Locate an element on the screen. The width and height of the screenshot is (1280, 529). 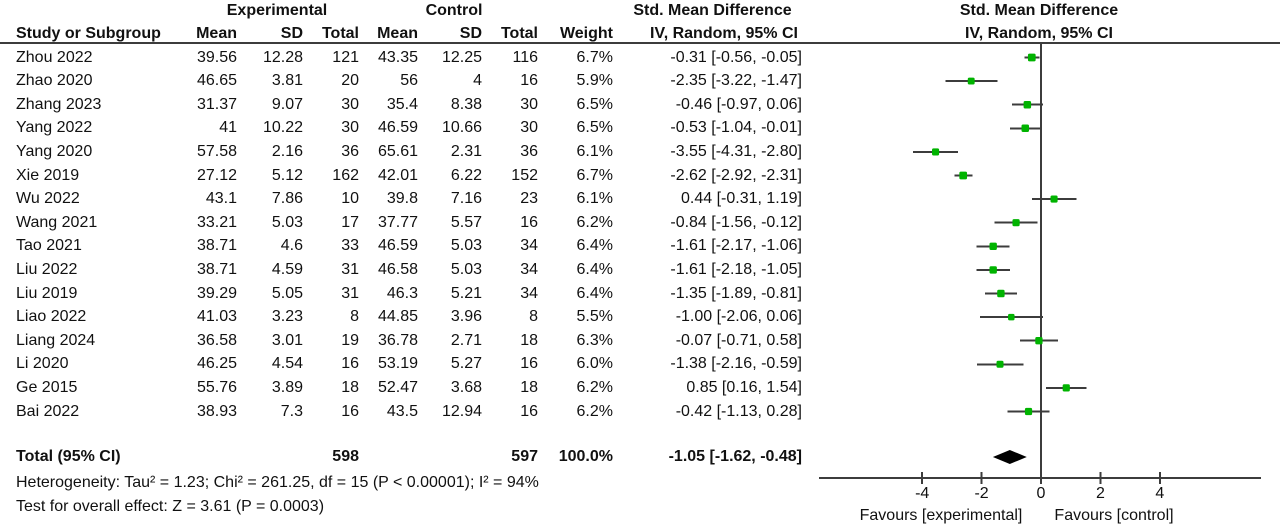
group-header-experimental: Experimental is located at coordinates (277, 10).